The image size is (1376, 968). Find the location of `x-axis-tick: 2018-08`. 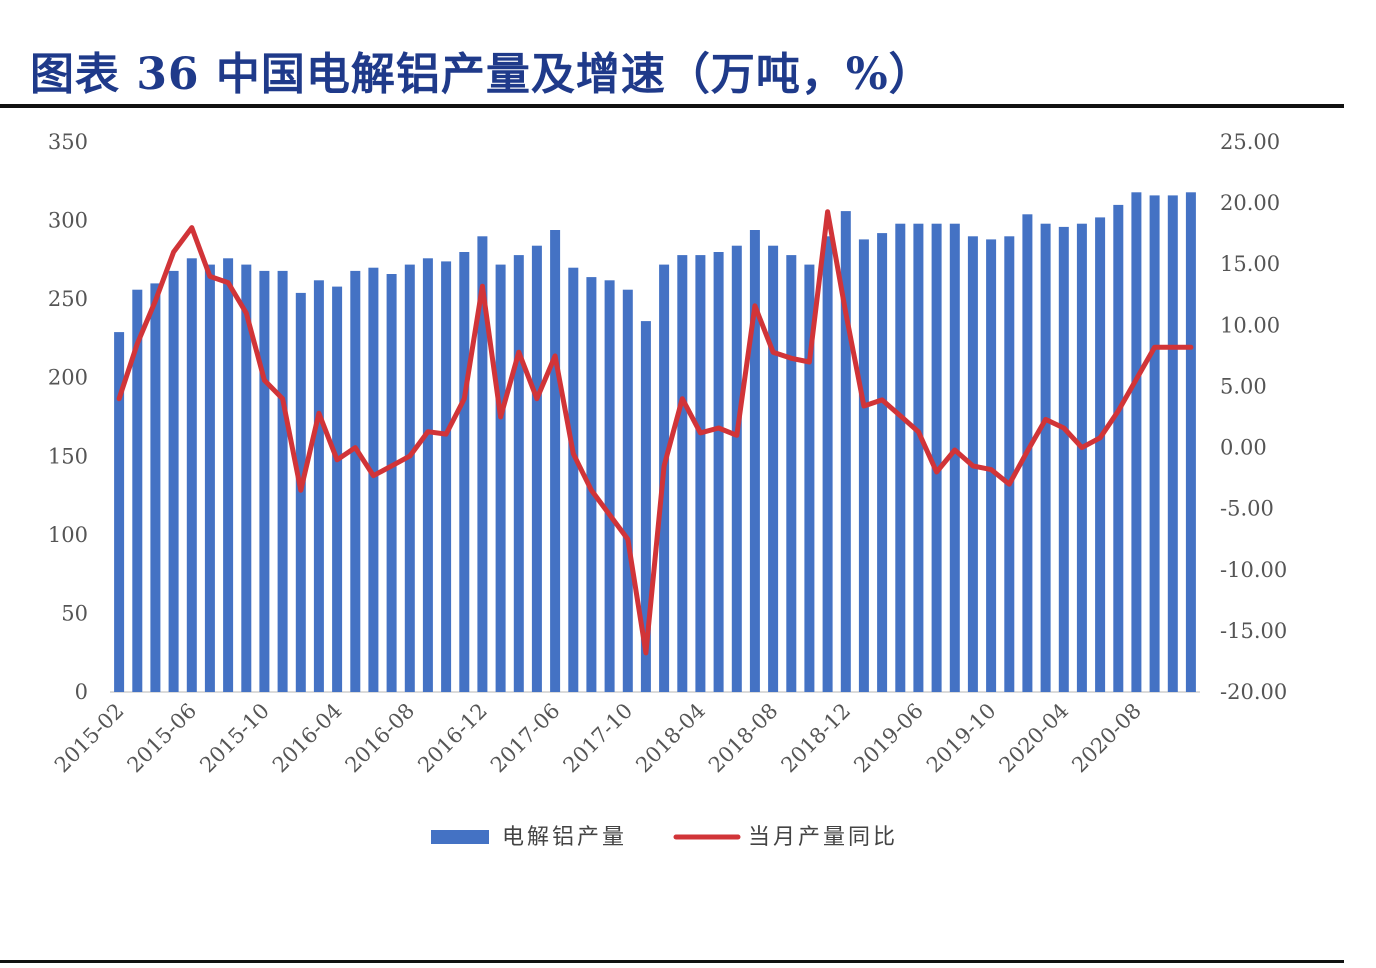

x-axis-tick: 2018-08 is located at coordinates (743, 738).